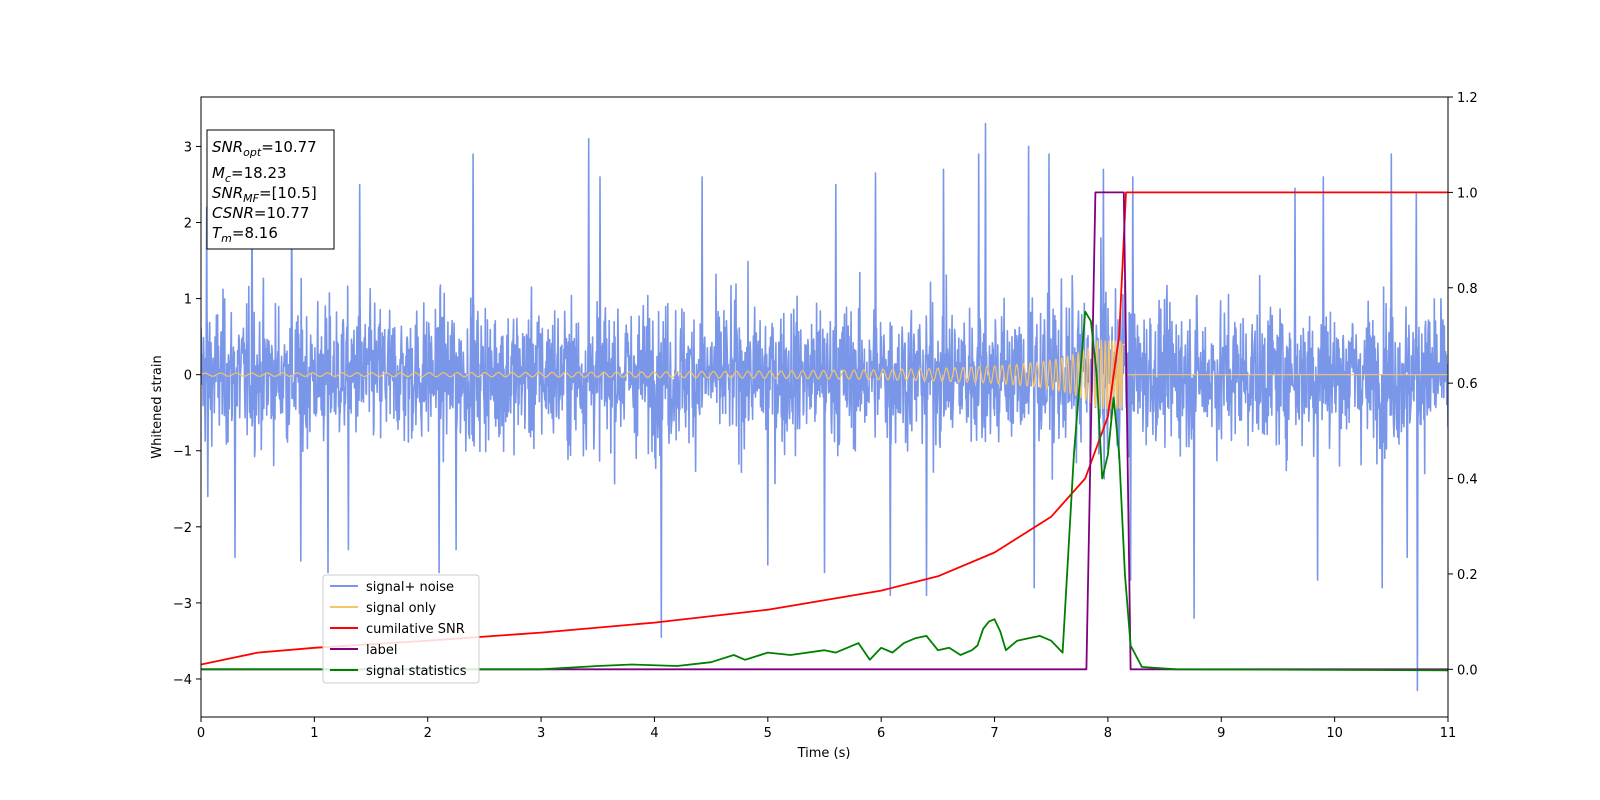 This screenshot has height=800, width=1600. I want to click on x-tick-label: 9, so click(1221, 733).